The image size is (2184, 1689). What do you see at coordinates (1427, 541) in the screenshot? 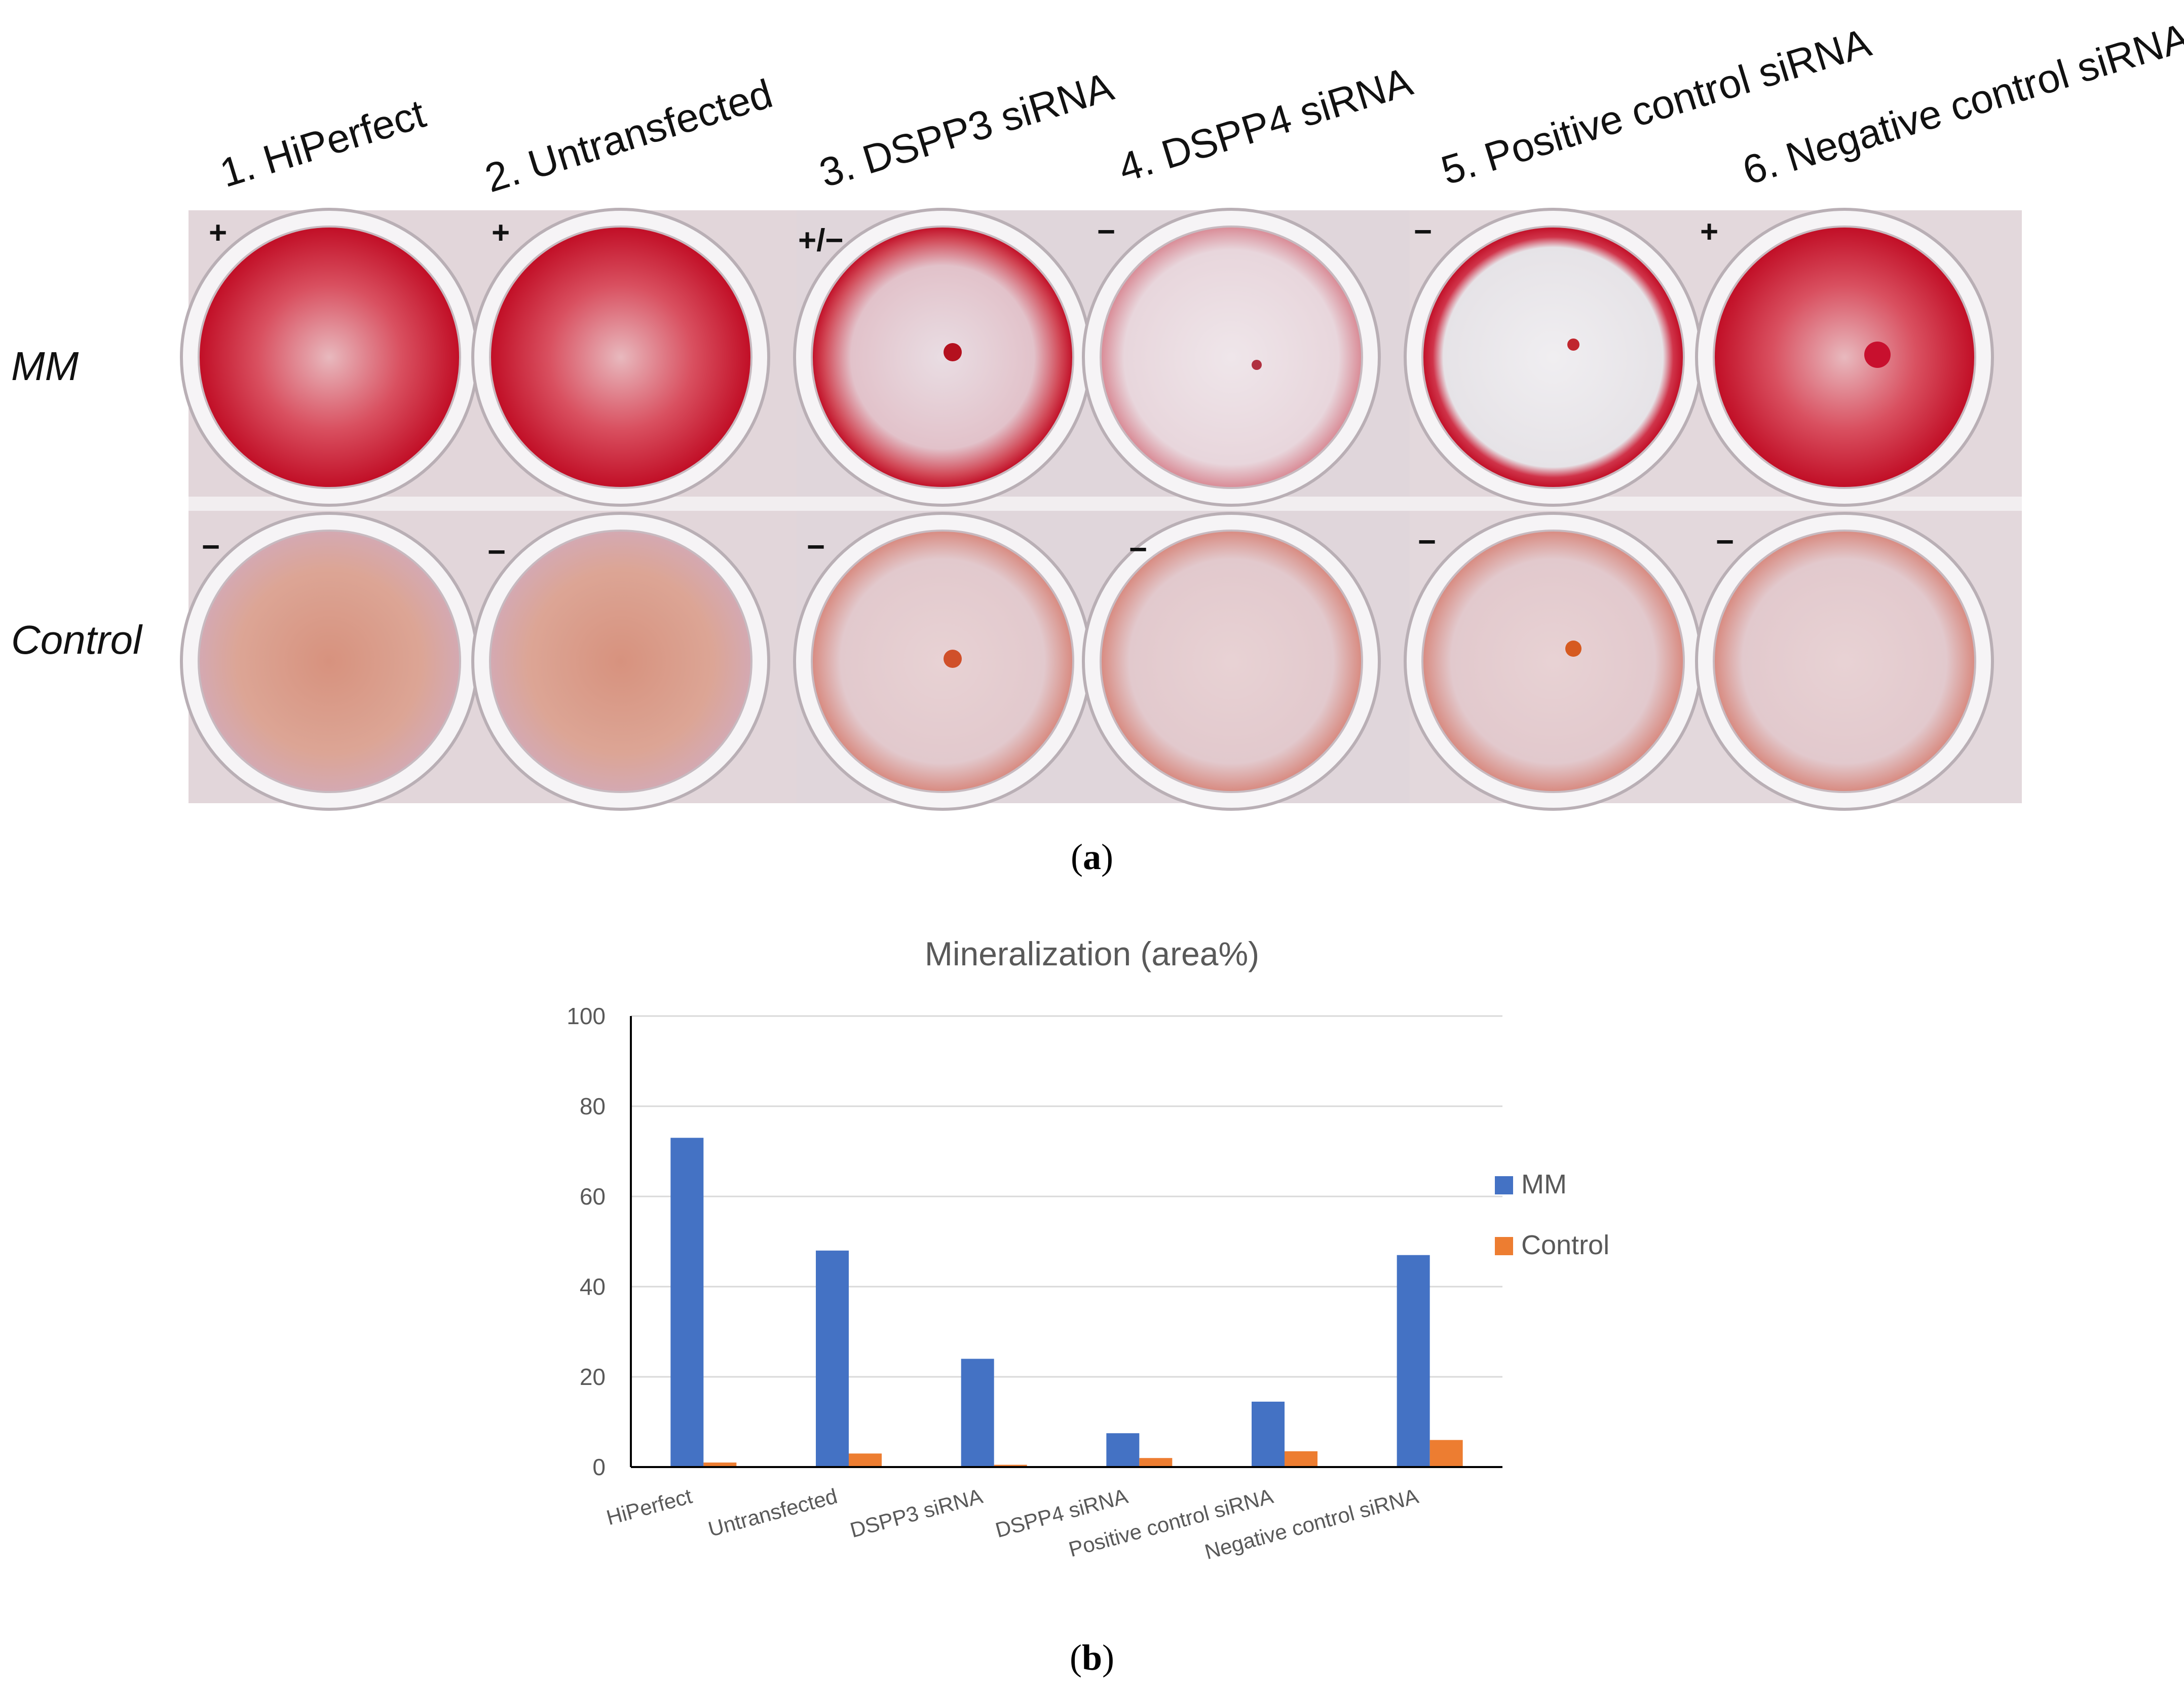
I see `sign-control-5: −` at bounding box center [1427, 541].